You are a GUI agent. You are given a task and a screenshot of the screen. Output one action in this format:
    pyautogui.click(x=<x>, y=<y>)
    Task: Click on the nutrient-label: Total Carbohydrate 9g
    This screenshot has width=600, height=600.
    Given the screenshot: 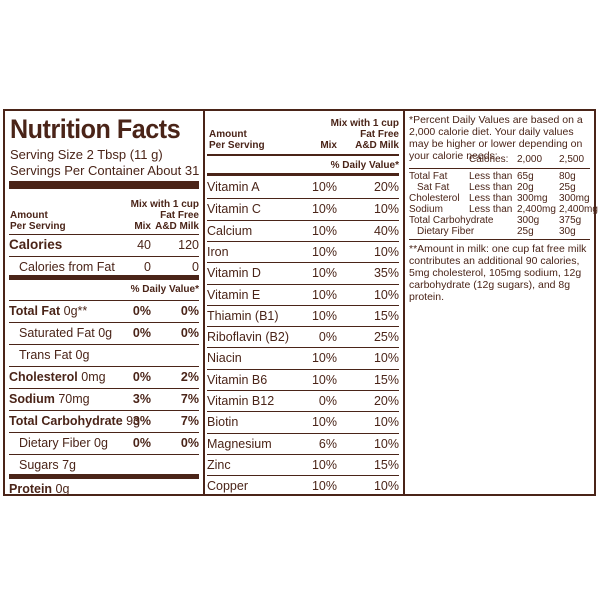 What is the action you would take?
    pyautogui.click(x=75, y=421)
    